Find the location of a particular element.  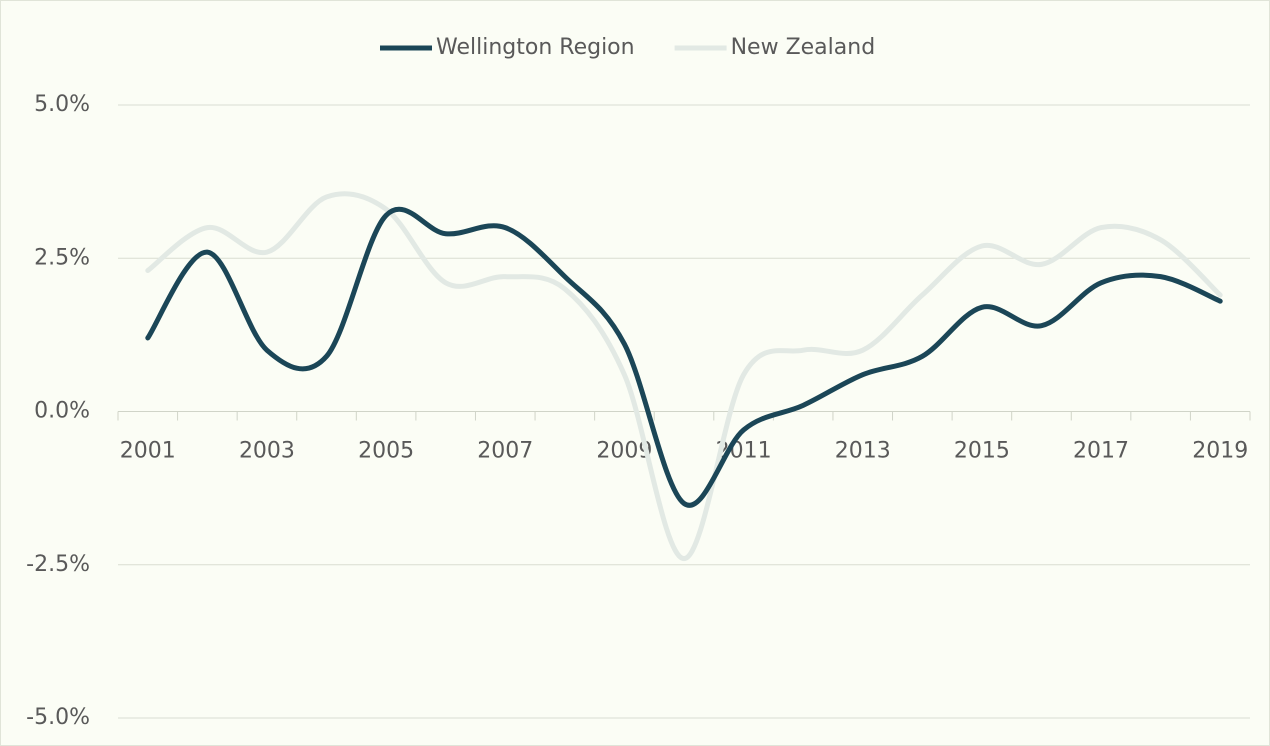

x-tick-label: 2015 is located at coordinates (982, 451).